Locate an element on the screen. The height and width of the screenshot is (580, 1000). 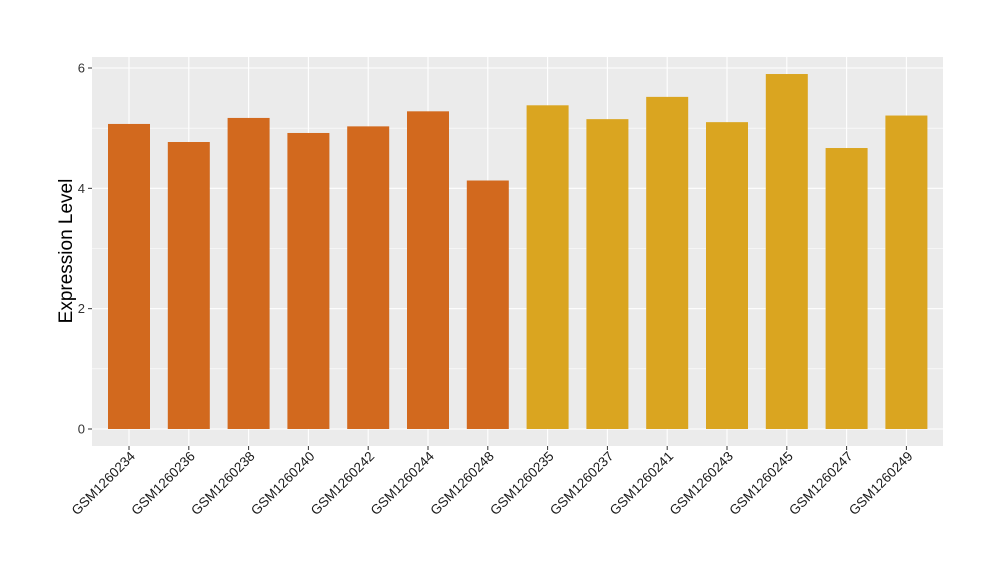
bar-GSM1260248 is located at coordinates (487, 304).